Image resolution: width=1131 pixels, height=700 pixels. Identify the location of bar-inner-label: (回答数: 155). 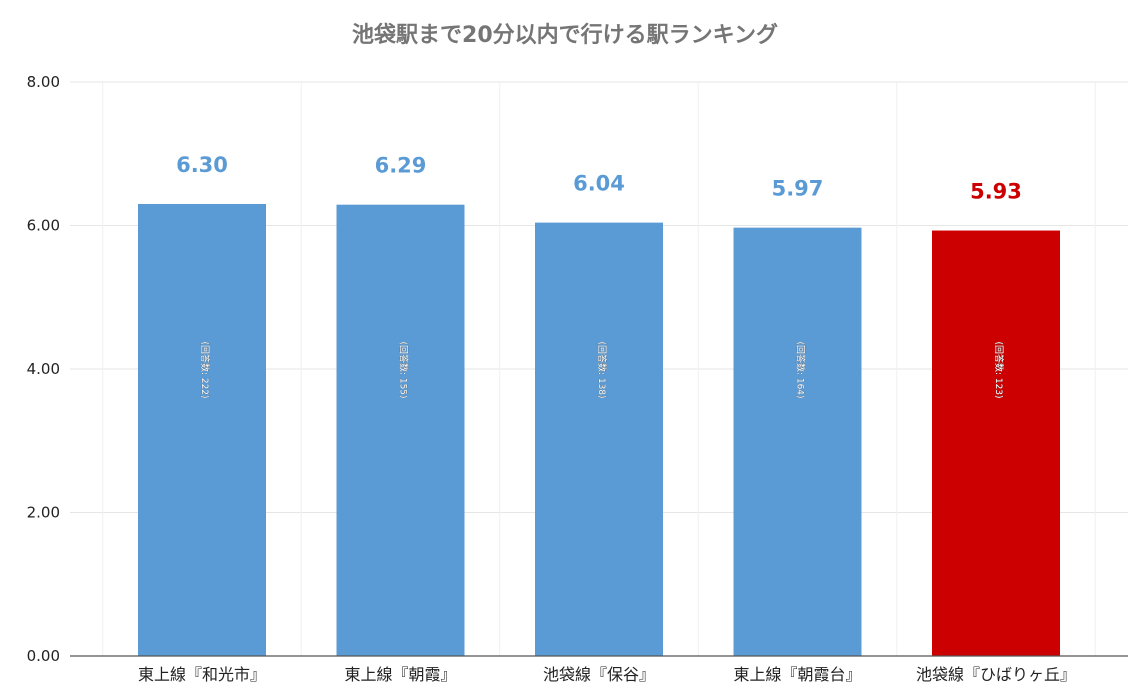
(404, 369).